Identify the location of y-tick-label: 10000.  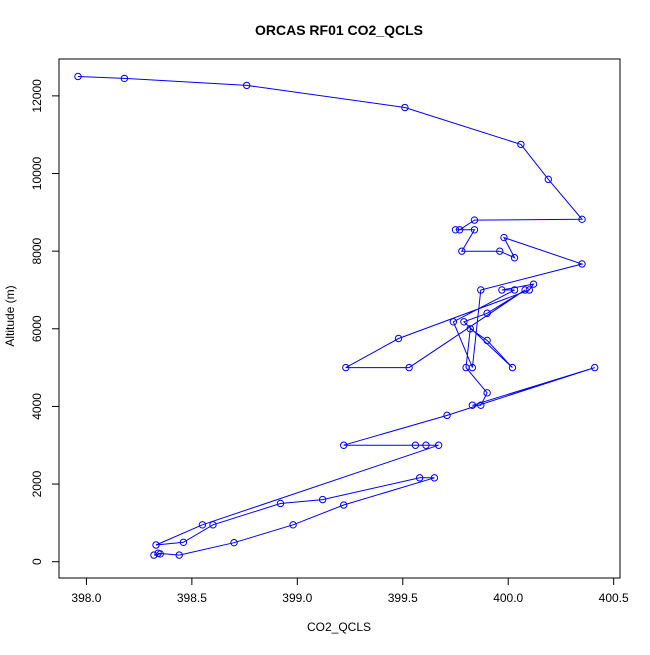
(37, 174).